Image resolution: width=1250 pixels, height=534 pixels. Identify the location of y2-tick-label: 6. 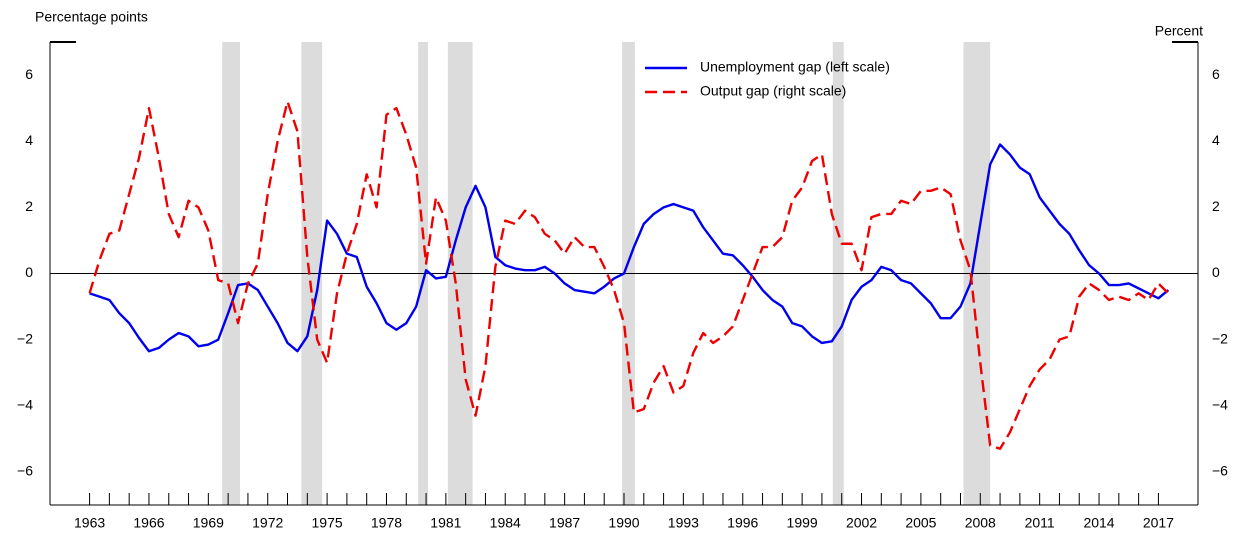
(1216, 74).